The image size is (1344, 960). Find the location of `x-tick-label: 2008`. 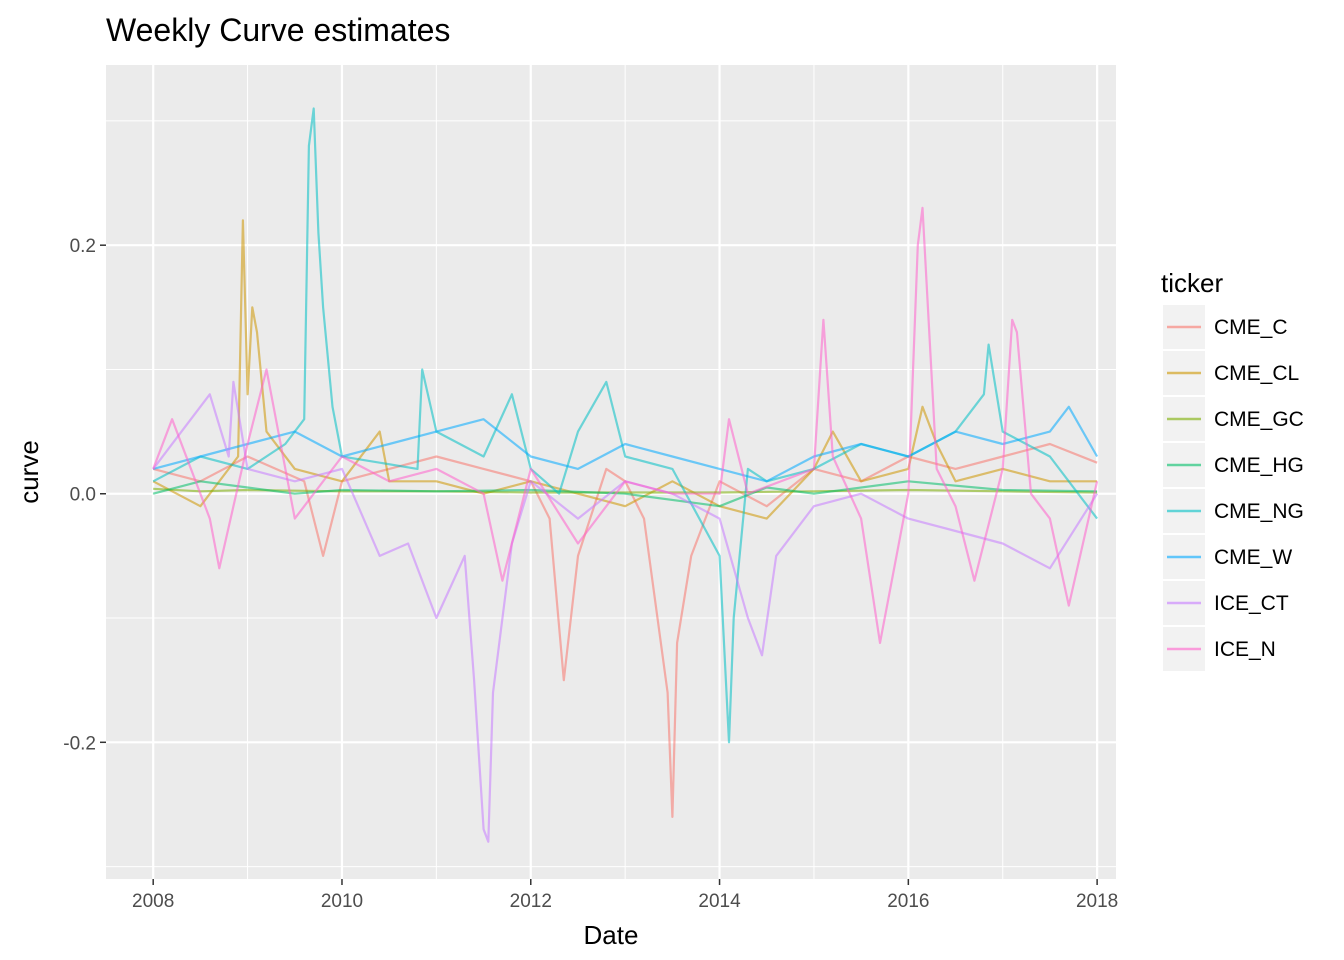

x-tick-label: 2008 is located at coordinates (153, 901).